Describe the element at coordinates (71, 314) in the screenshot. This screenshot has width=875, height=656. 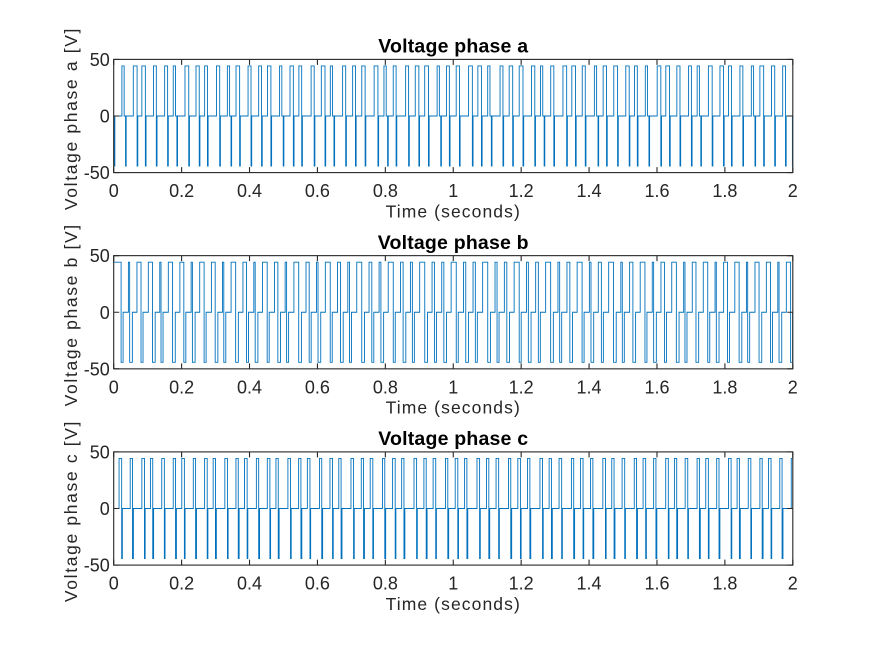
I see `svg-text: Voltage phase b [V]` at that location.